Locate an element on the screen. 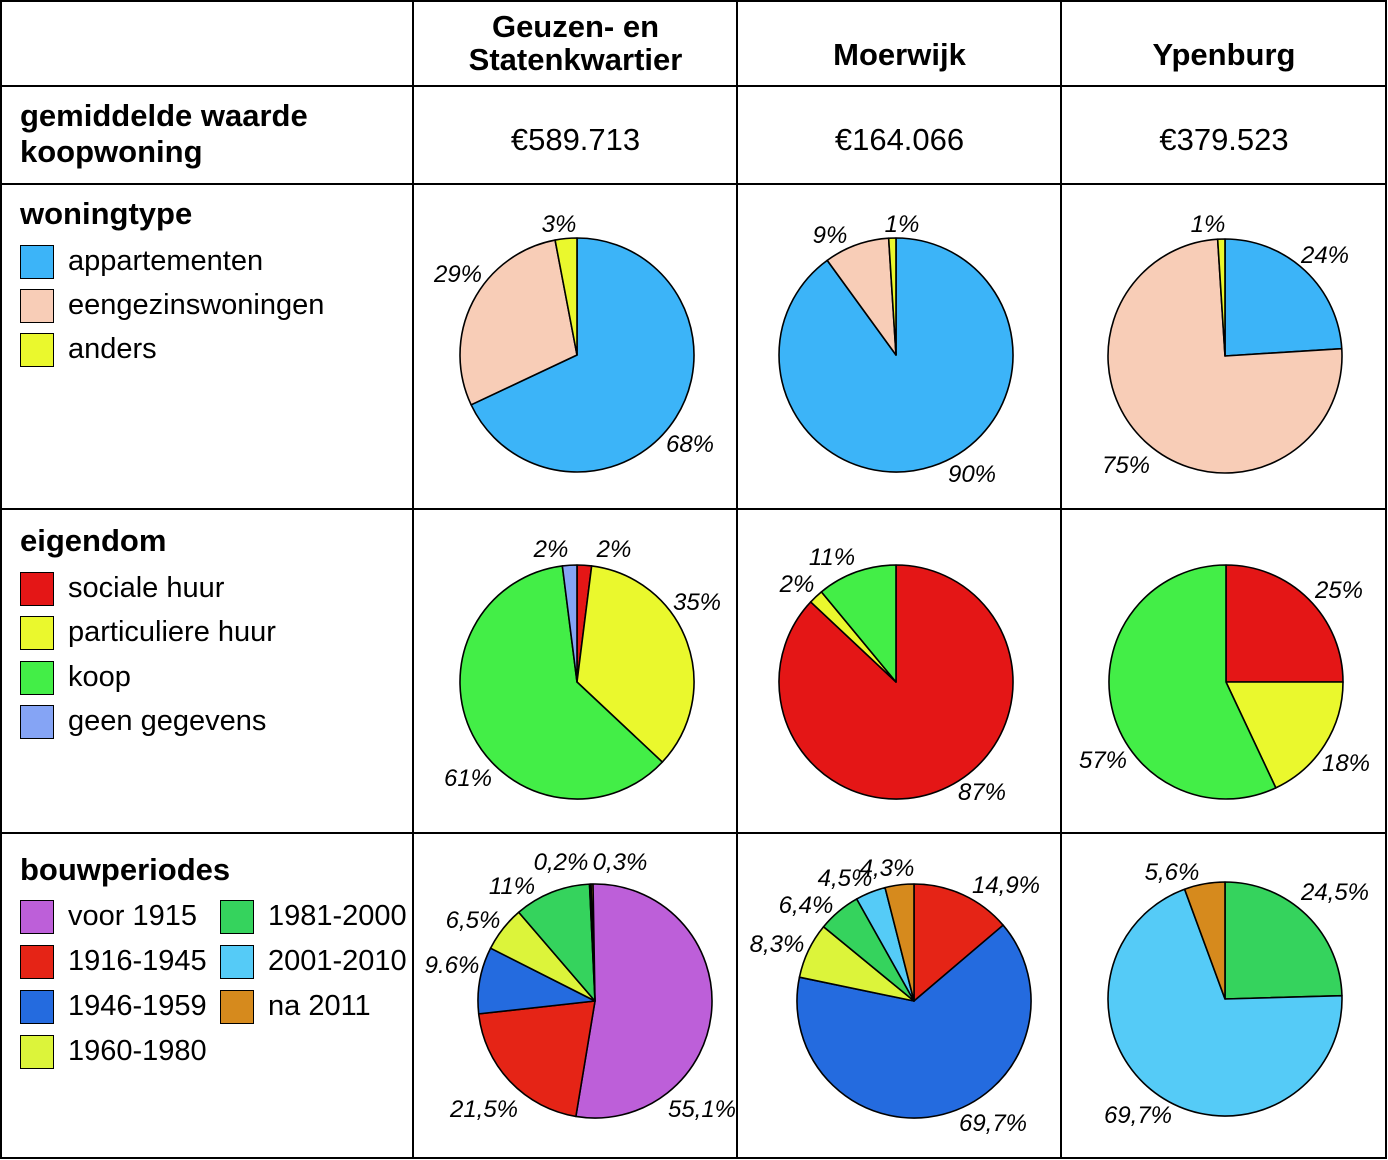 This screenshot has width=1388, height=1160. legend-swatch-particuliere-huur is located at coordinates (37, 633).